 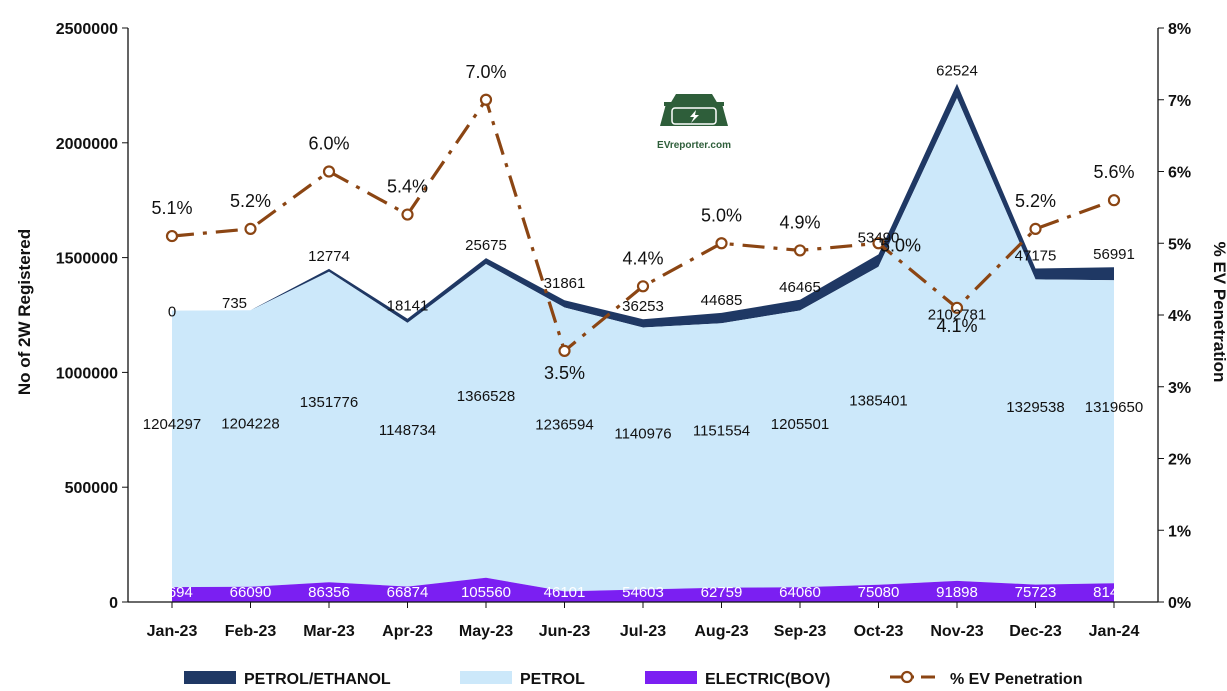 I want to click on petrol-ethanol-data-label: 12774, so click(x=329, y=256).